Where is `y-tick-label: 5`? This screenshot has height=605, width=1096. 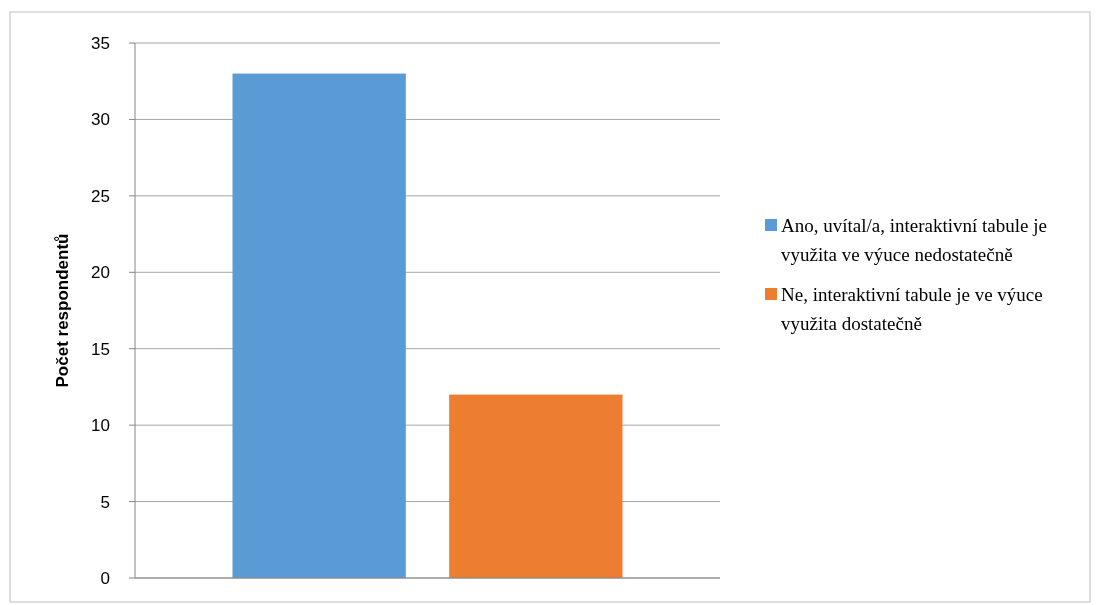 y-tick-label: 5 is located at coordinates (105, 502).